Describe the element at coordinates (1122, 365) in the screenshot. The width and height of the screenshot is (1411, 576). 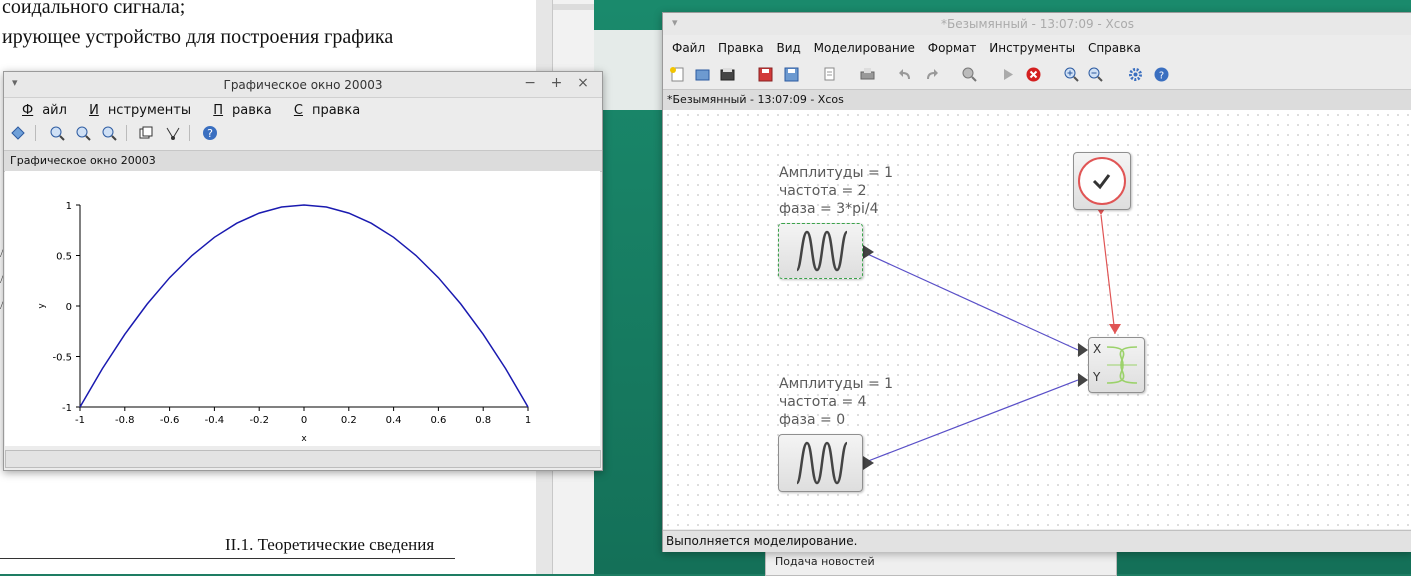
I see `lissajous-icon` at that location.